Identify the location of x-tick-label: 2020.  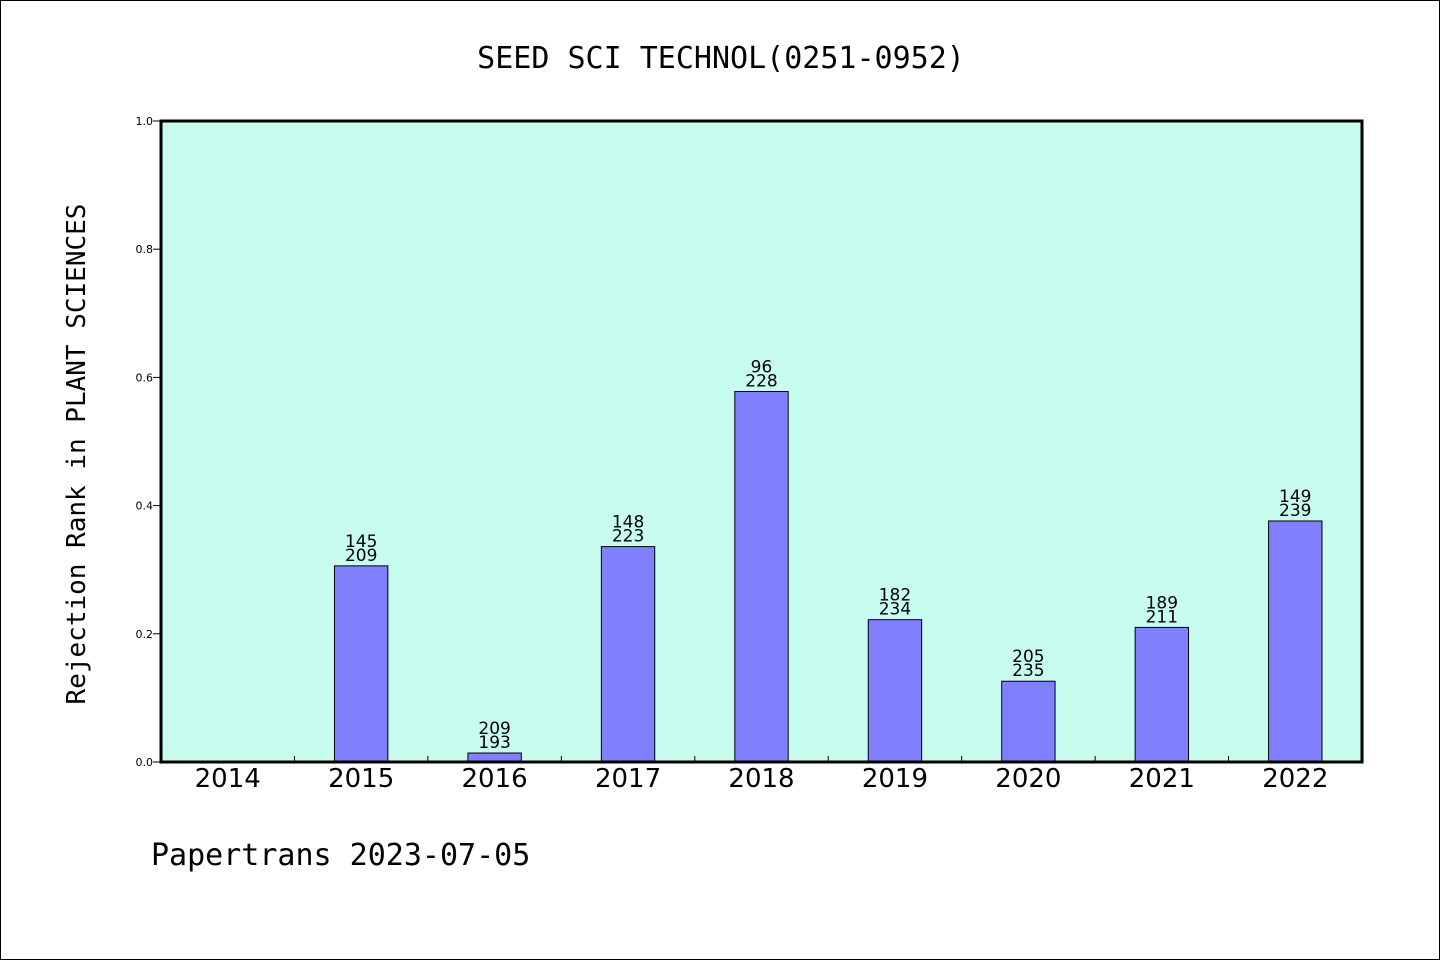
(1028, 779).